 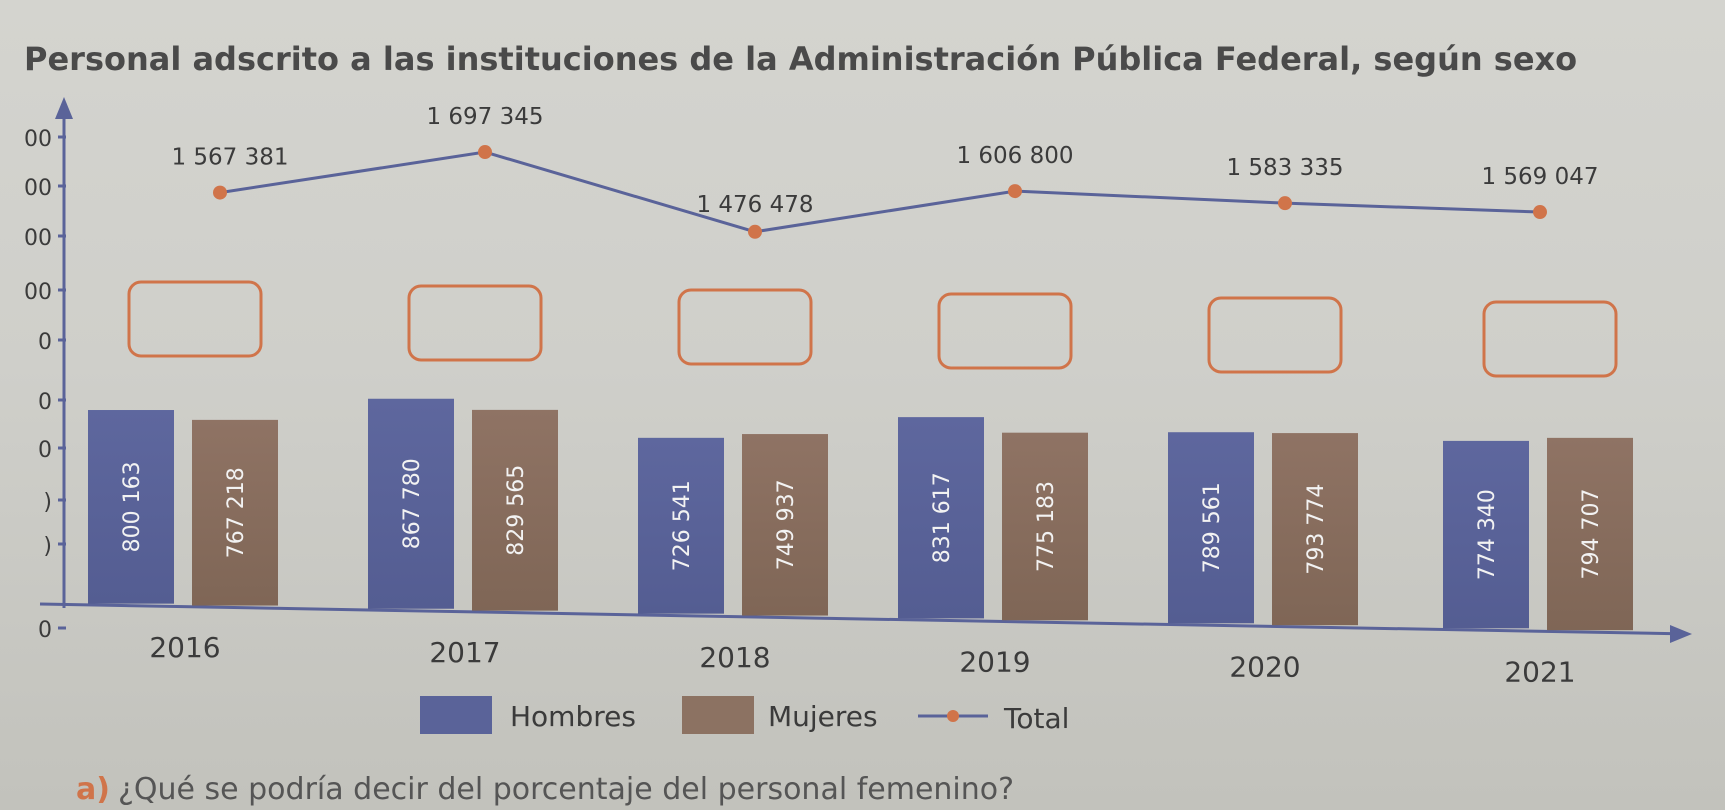 I want to click on x-axis-arrow, so click(x=1681, y=634).